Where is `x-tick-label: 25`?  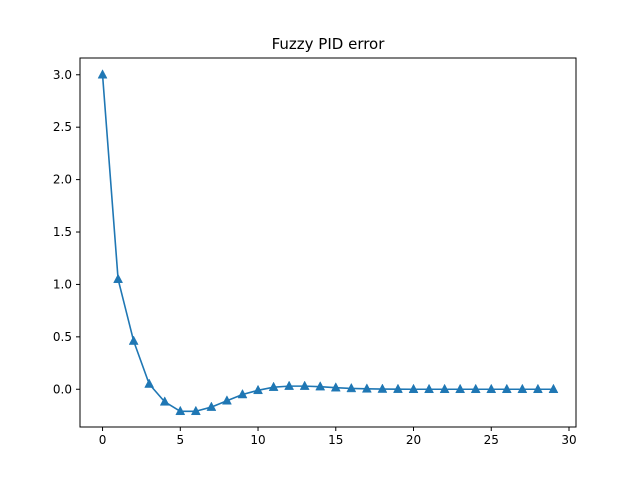 x-tick-label: 25 is located at coordinates (491, 440).